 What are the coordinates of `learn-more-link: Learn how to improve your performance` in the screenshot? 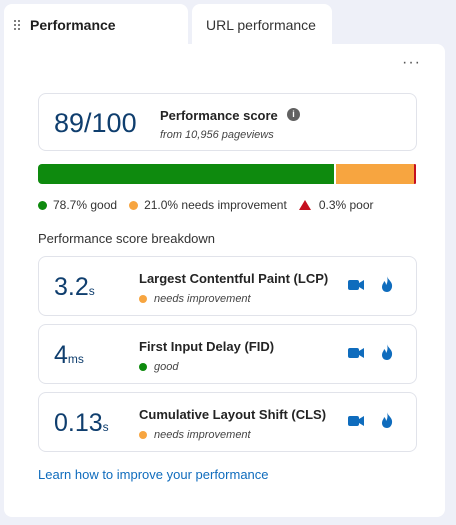 It's located at (153, 474).